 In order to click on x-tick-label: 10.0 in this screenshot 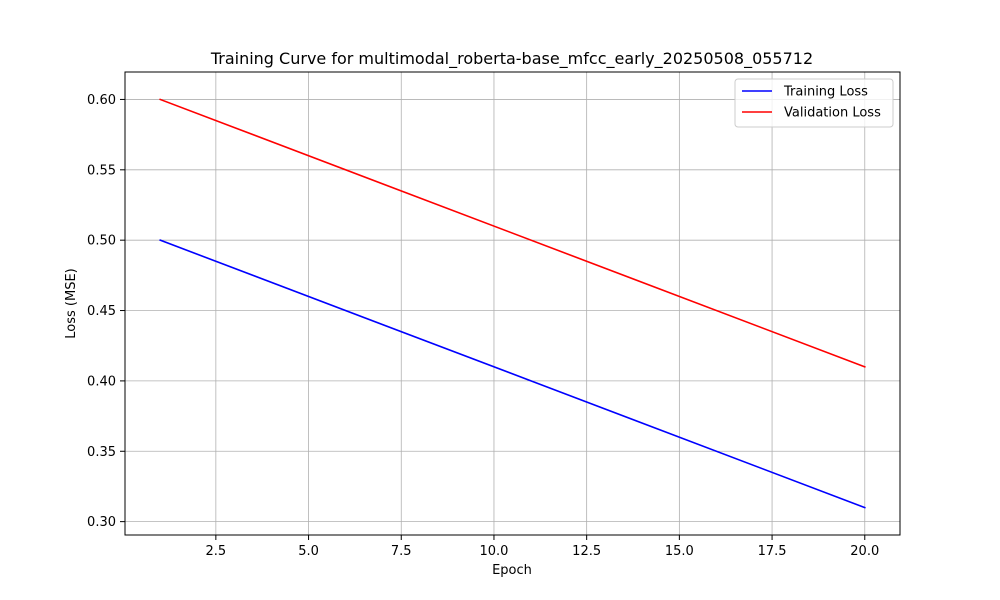, I will do `click(493, 551)`.